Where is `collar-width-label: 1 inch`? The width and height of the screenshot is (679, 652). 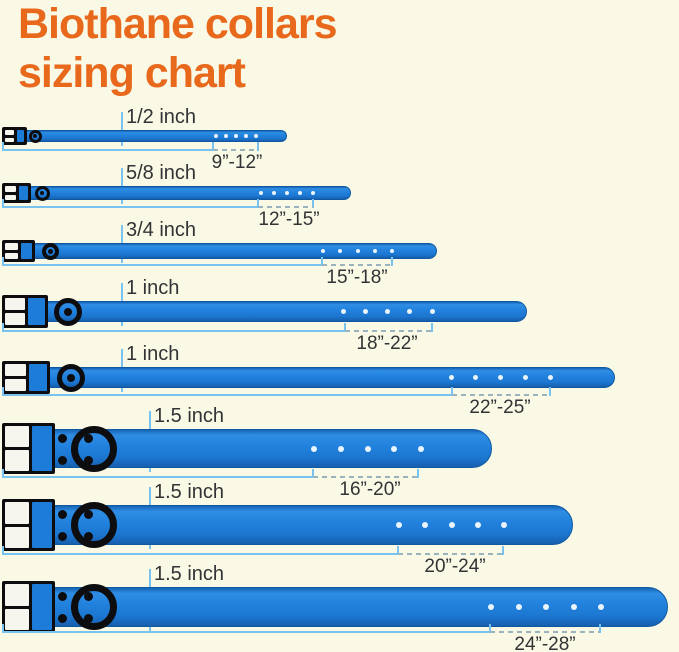
collar-width-label: 1 inch is located at coordinates (153, 354).